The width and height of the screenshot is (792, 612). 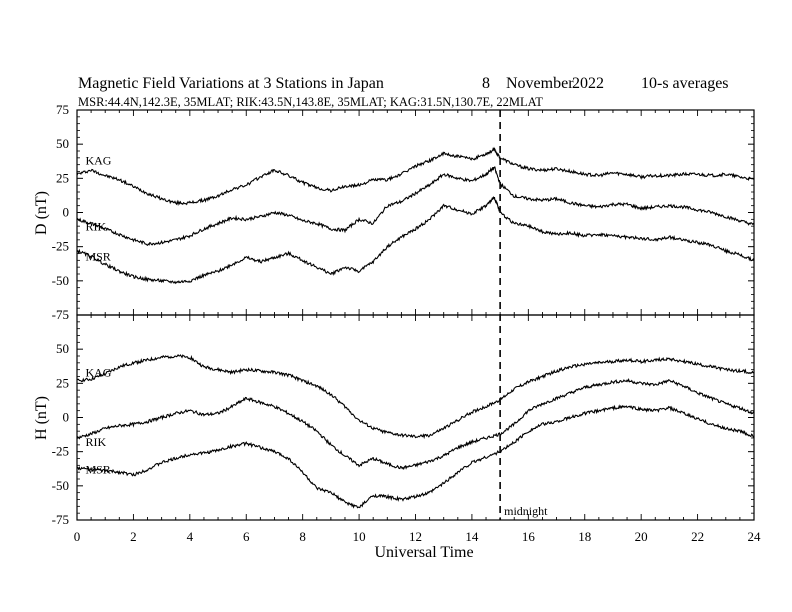 What do you see at coordinates (41, 213) in the screenshot?
I see `d-axis-title: D (nT)` at bounding box center [41, 213].